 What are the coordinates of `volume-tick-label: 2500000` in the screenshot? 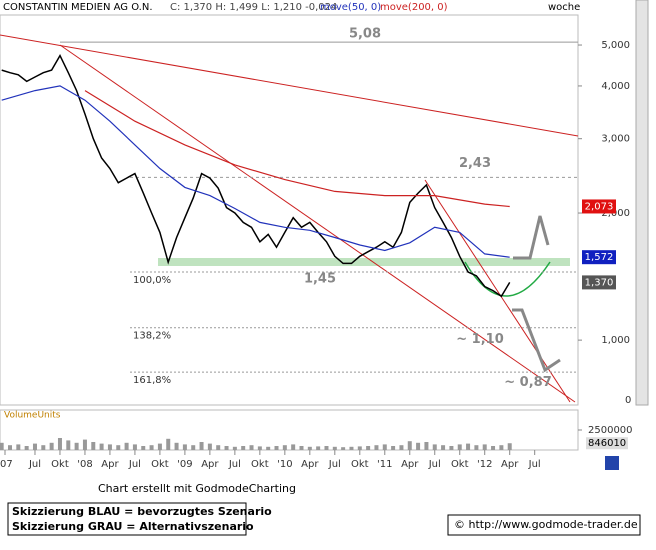 It's located at (610, 430).